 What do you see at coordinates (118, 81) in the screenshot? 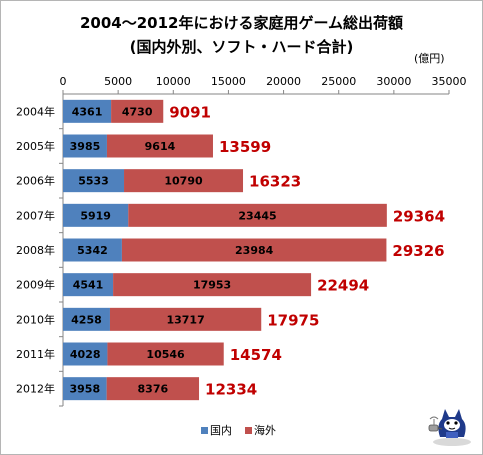
I see `x-tick-label: 5000` at bounding box center [118, 81].